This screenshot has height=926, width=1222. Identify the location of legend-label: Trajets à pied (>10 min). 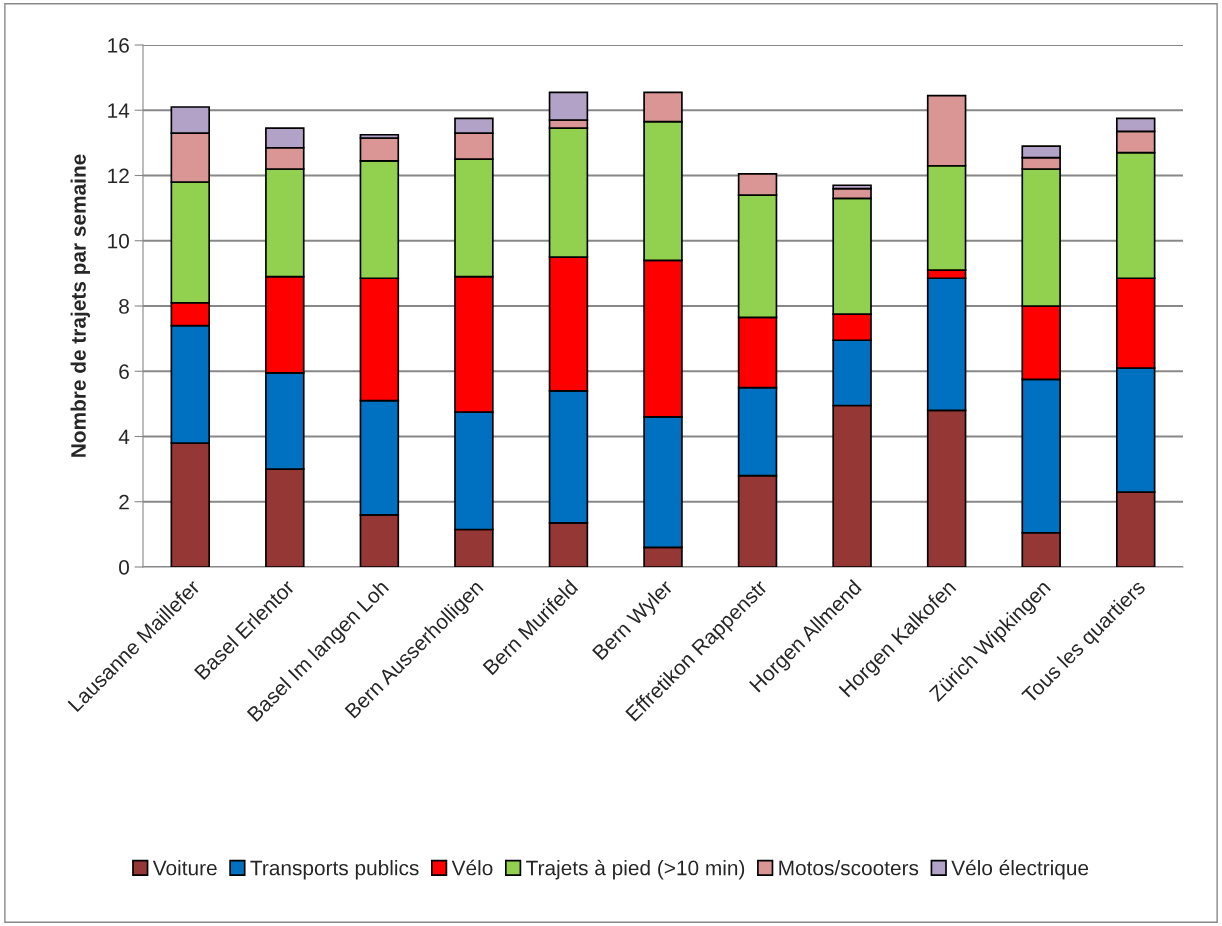
(635, 869).